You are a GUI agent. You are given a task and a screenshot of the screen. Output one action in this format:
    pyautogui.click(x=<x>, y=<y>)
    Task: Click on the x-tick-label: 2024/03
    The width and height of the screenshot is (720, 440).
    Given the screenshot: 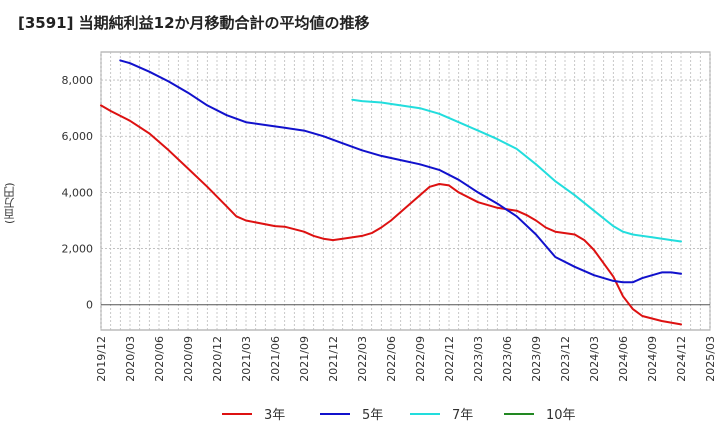 What is the action you would take?
    pyautogui.click(x=594, y=359)
    